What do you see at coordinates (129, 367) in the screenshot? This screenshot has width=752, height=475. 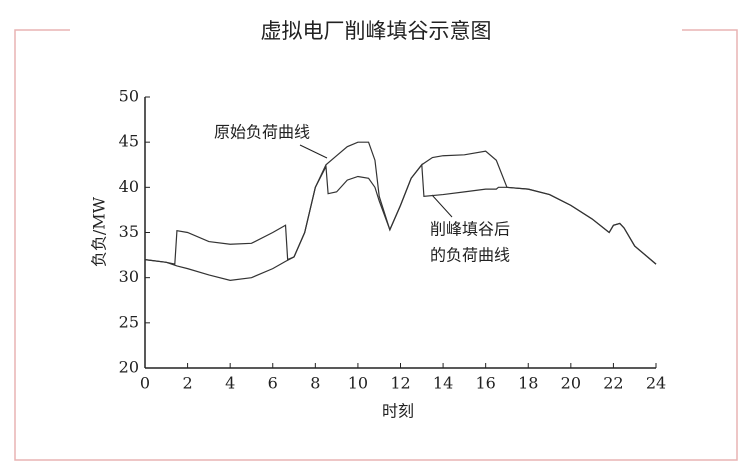 I see `y-tick-label: 20` at bounding box center [129, 367].